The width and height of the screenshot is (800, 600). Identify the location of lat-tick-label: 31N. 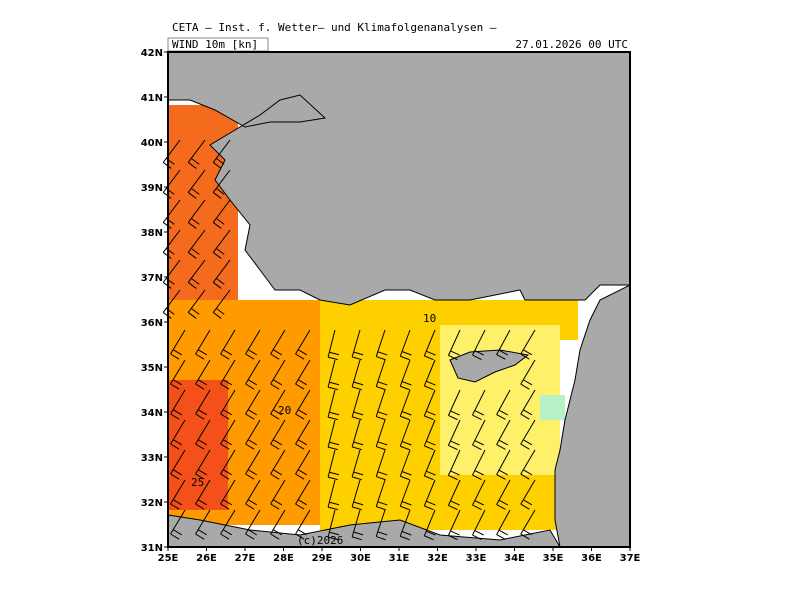
(152, 548).